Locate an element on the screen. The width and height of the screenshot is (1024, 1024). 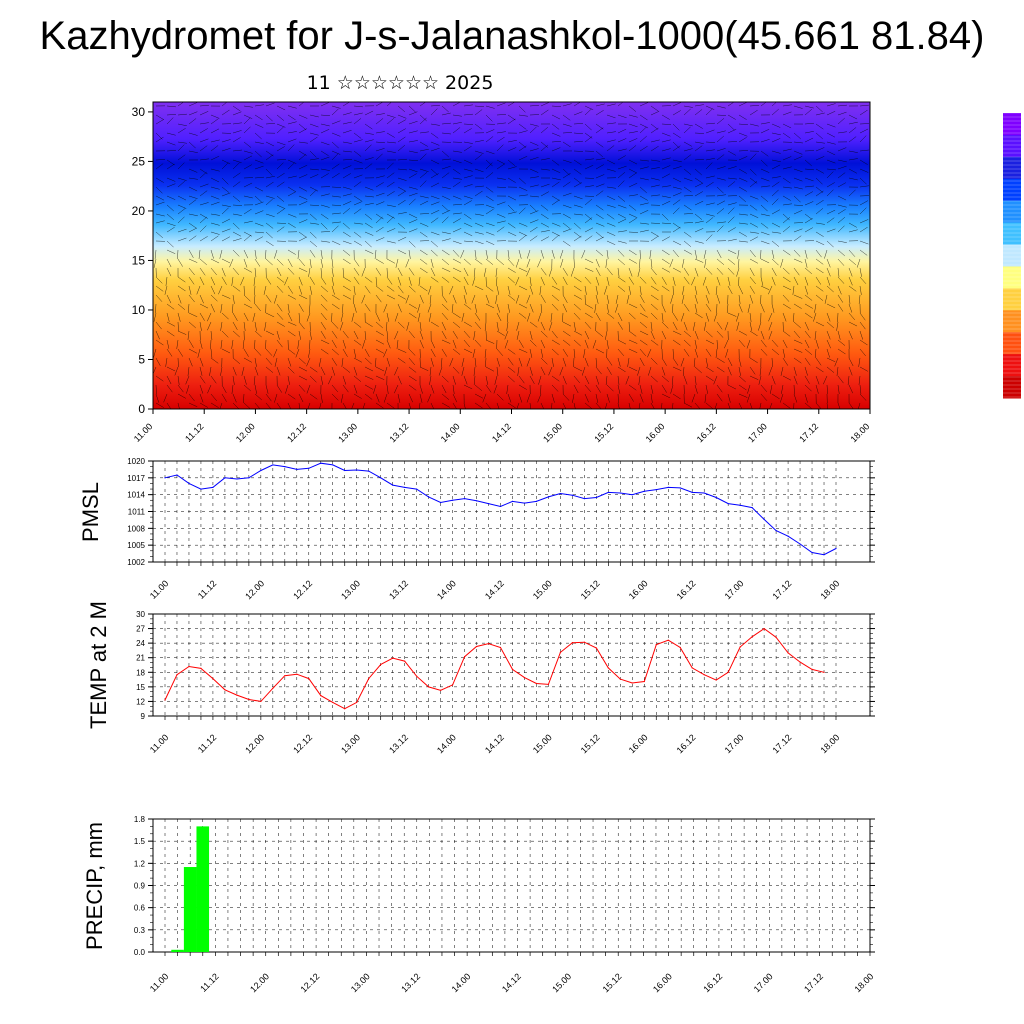
temp-x-tick-label: 15.00 is located at coordinates (542, 743).